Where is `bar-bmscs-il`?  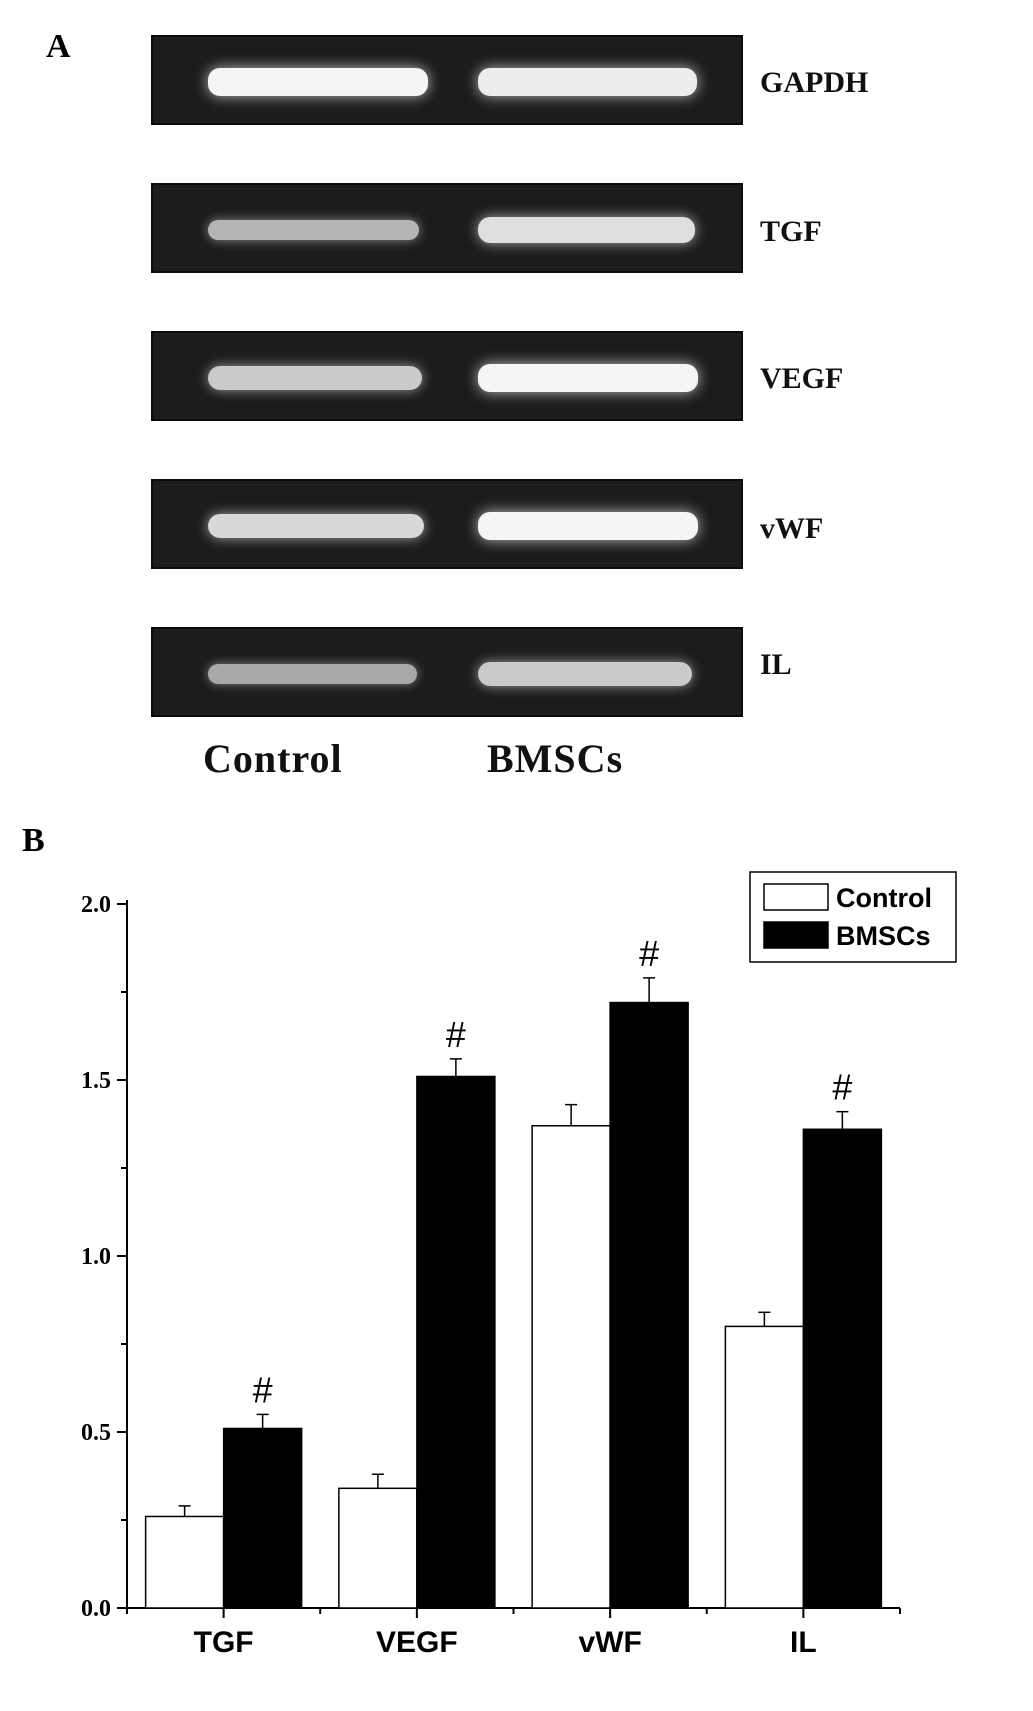 bar-bmscs-il is located at coordinates (842, 1368).